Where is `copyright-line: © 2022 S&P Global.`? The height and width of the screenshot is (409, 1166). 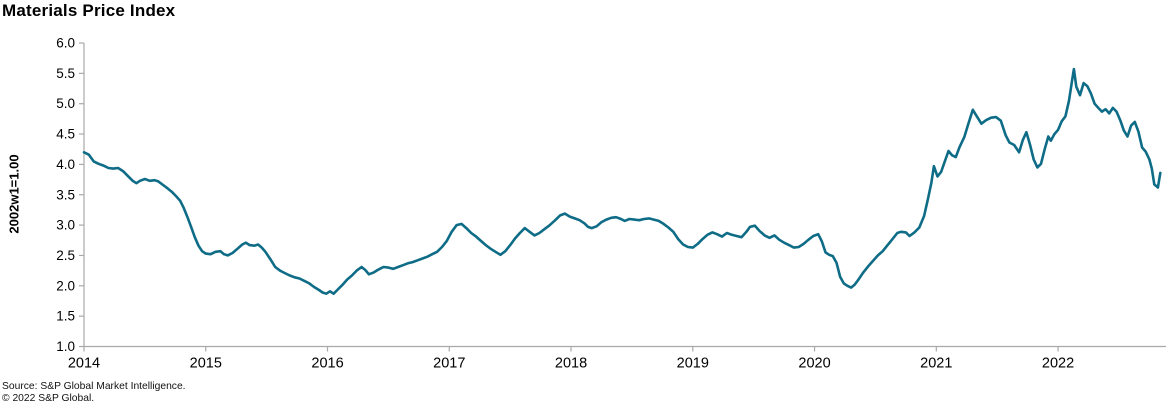
copyright-line: © 2022 S&P Global. is located at coordinates (48, 398).